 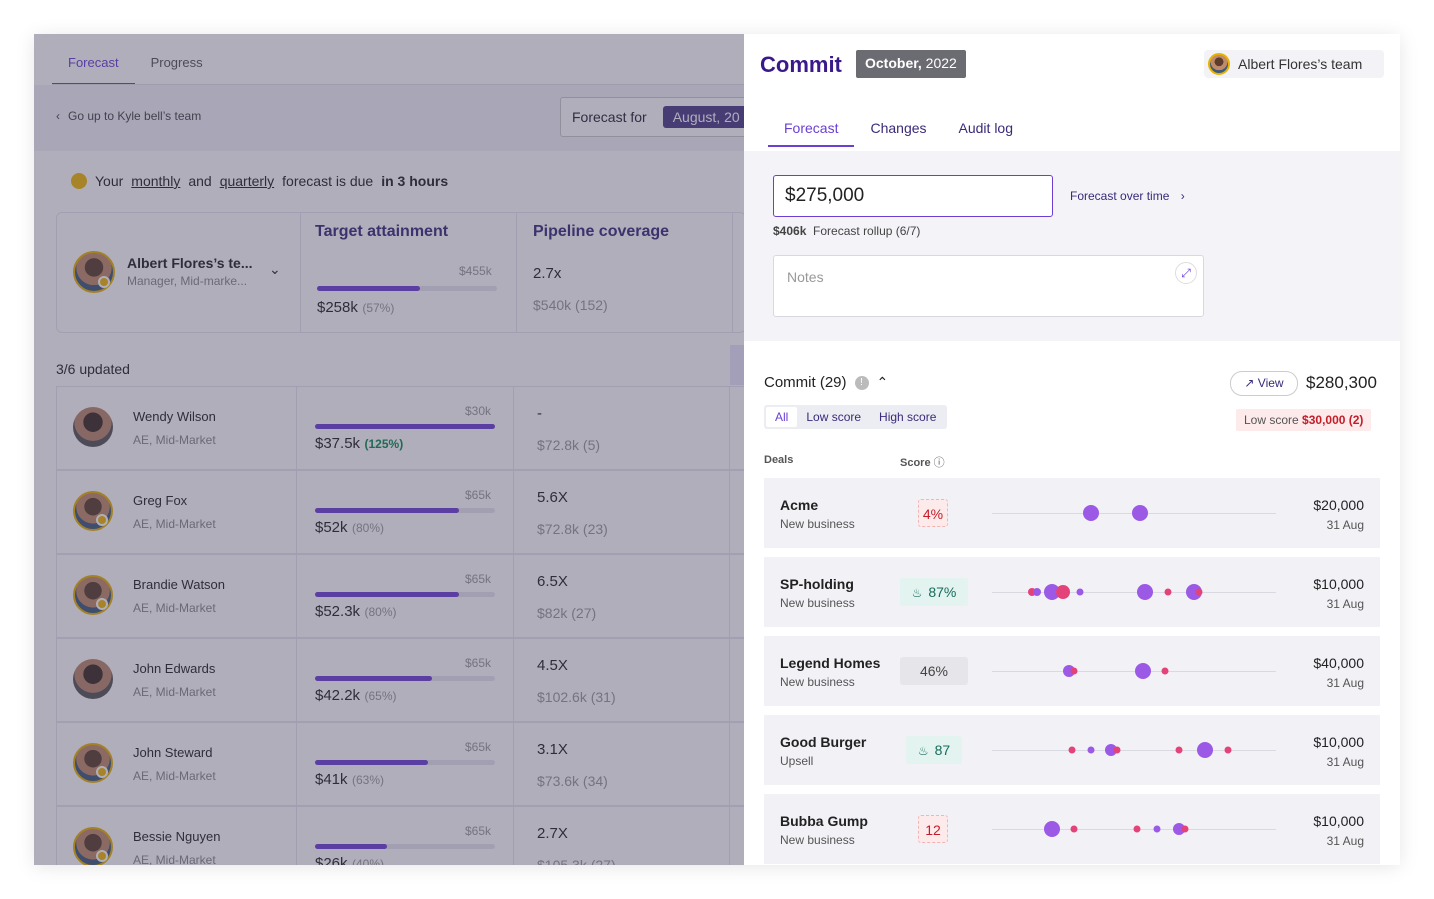 What do you see at coordinates (338, 695) in the screenshot?
I see `attainment-value: $42.2k` at bounding box center [338, 695].